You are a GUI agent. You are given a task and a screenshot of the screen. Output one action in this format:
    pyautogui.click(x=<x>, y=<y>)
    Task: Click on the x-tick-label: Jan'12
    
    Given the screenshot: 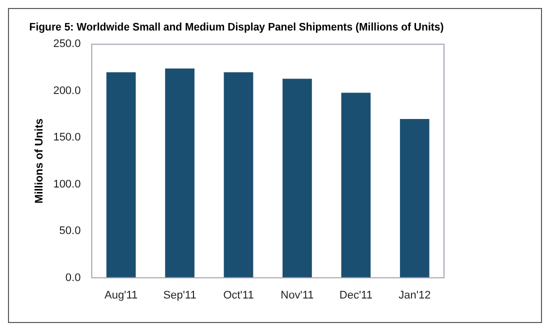 What is the action you would take?
    pyautogui.click(x=414, y=295)
    